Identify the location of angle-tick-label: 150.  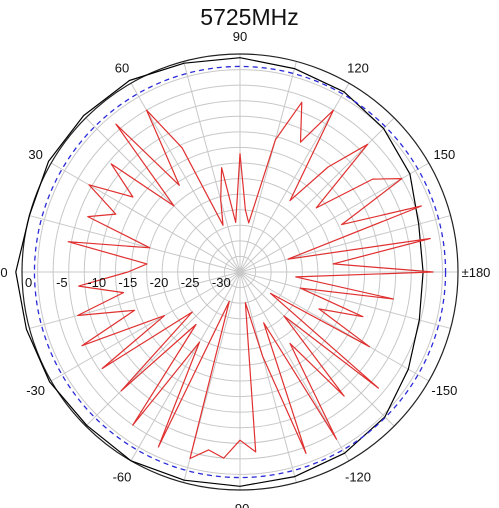
(445, 154).